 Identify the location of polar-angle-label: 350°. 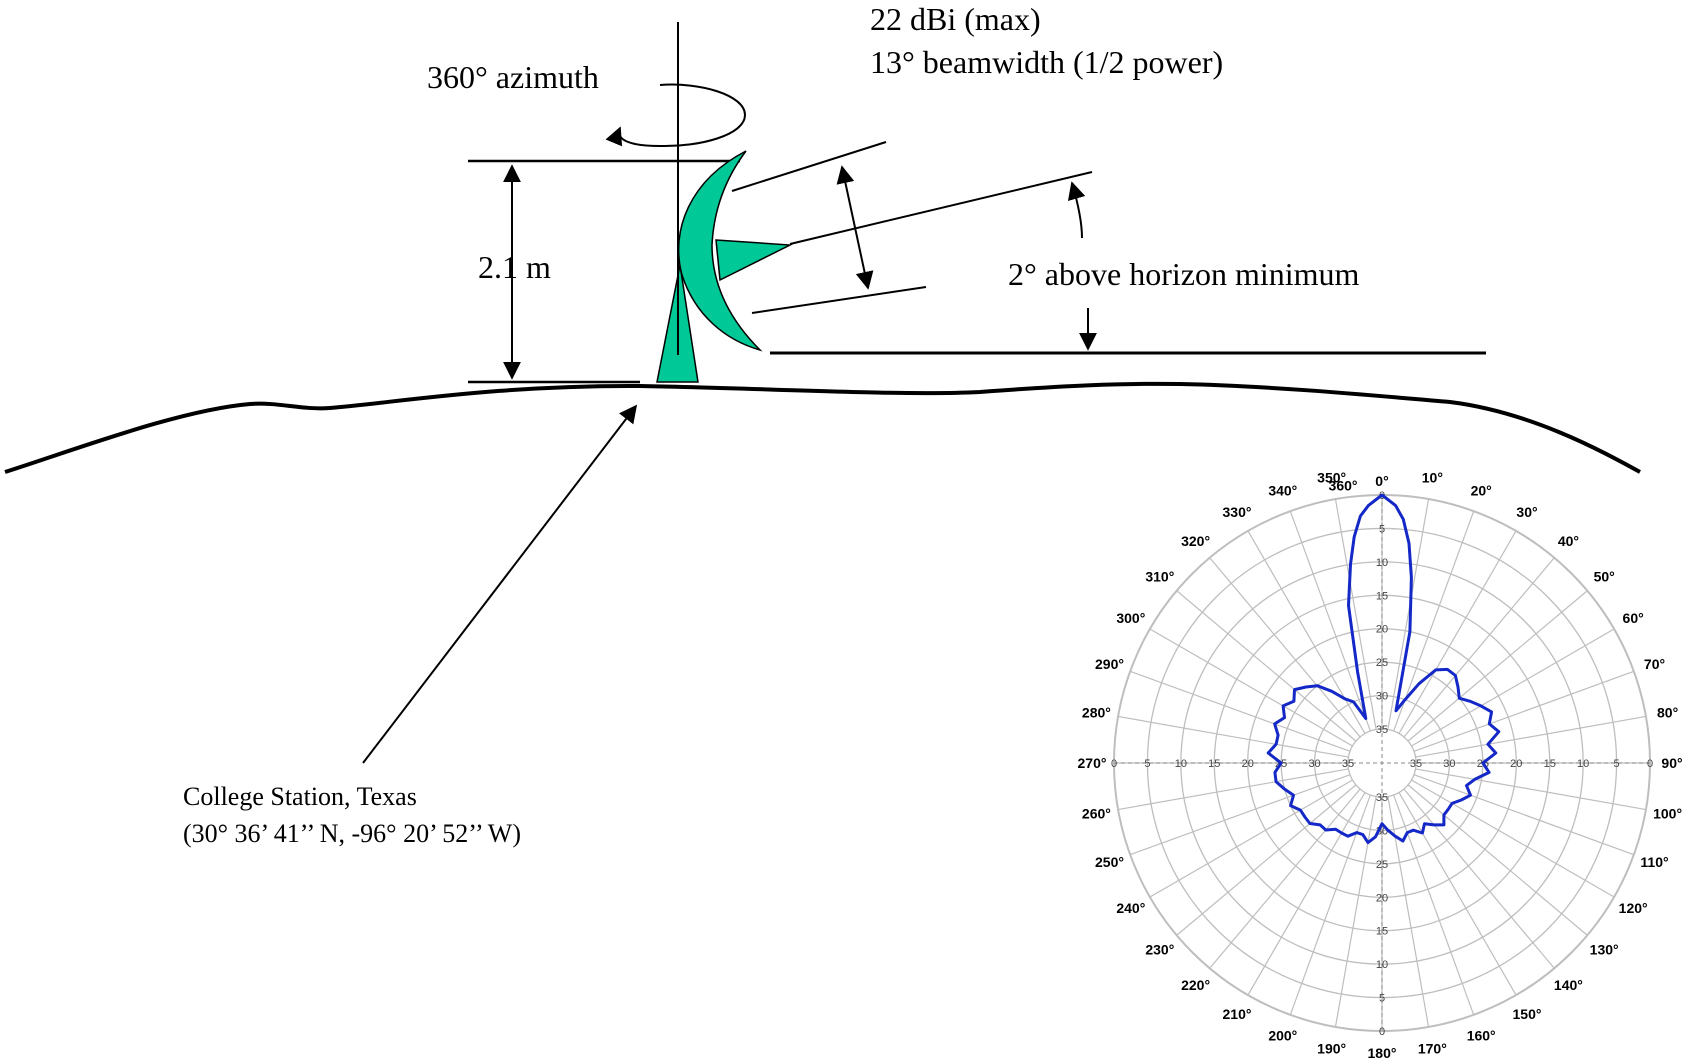
(1331, 477).